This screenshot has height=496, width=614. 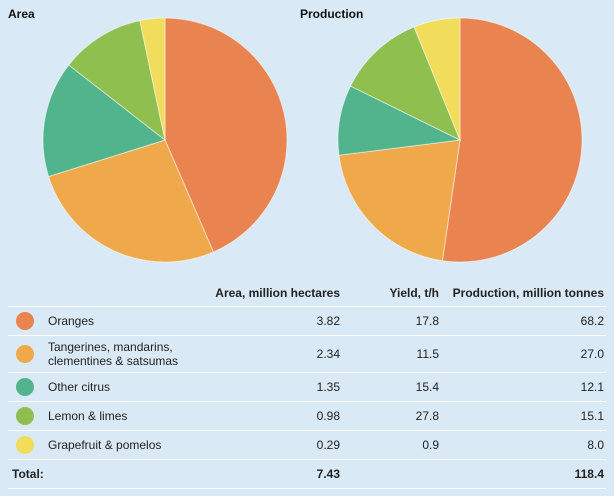 What do you see at coordinates (391, 321) in the screenshot?
I see `yield-value: 17.8` at bounding box center [391, 321].